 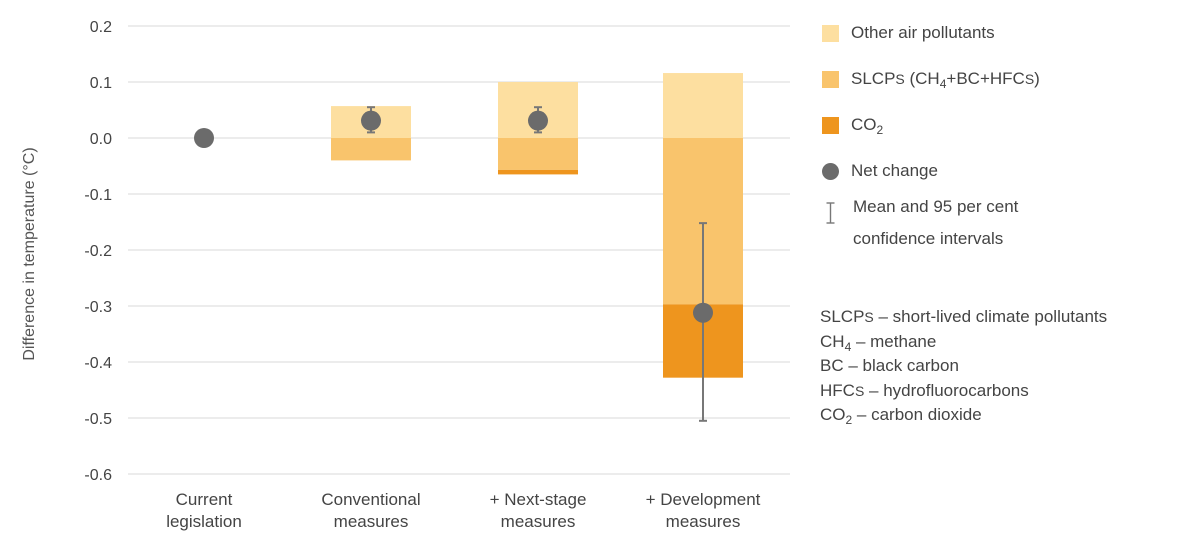 What do you see at coordinates (867, 126) in the screenshot?
I see `legend-label-co2: CO2` at bounding box center [867, 126].